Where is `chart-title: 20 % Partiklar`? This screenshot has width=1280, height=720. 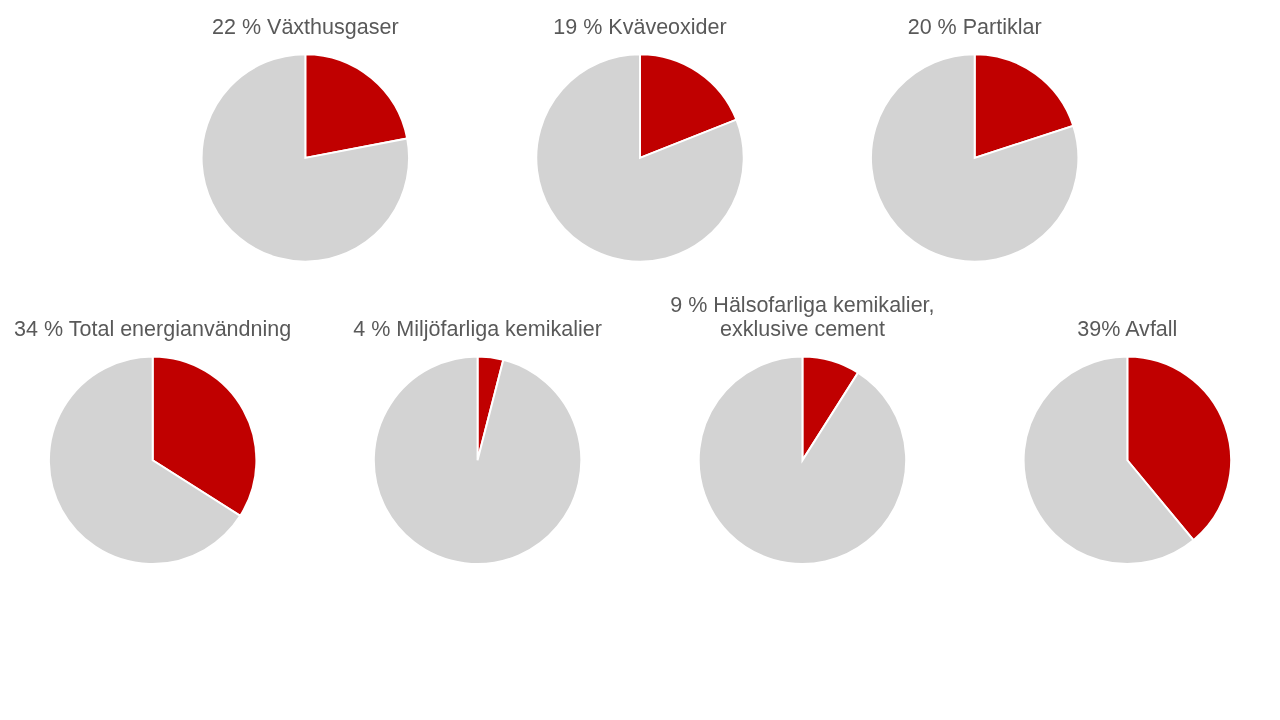 chart-title: 20 % Partiklar is located at coordinates (974, 26).